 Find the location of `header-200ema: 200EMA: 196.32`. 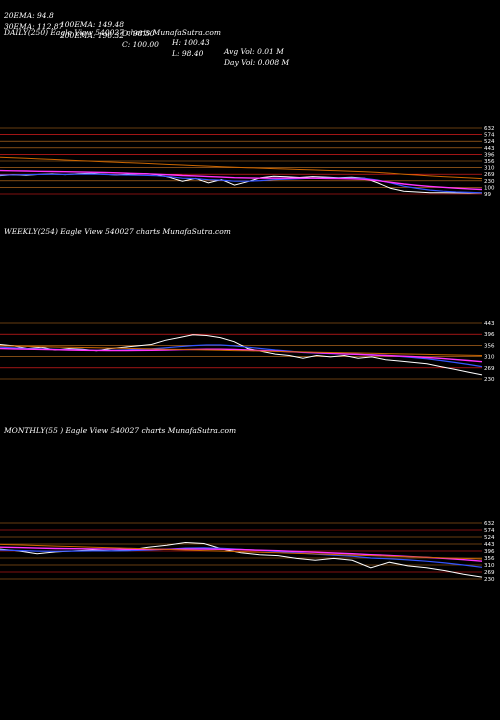

header-200ema: 200EMA: 196.32 is located at coordinates (92, 35).